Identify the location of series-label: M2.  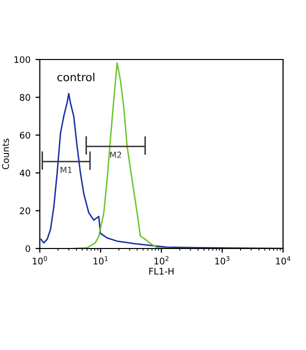
(116, 155).